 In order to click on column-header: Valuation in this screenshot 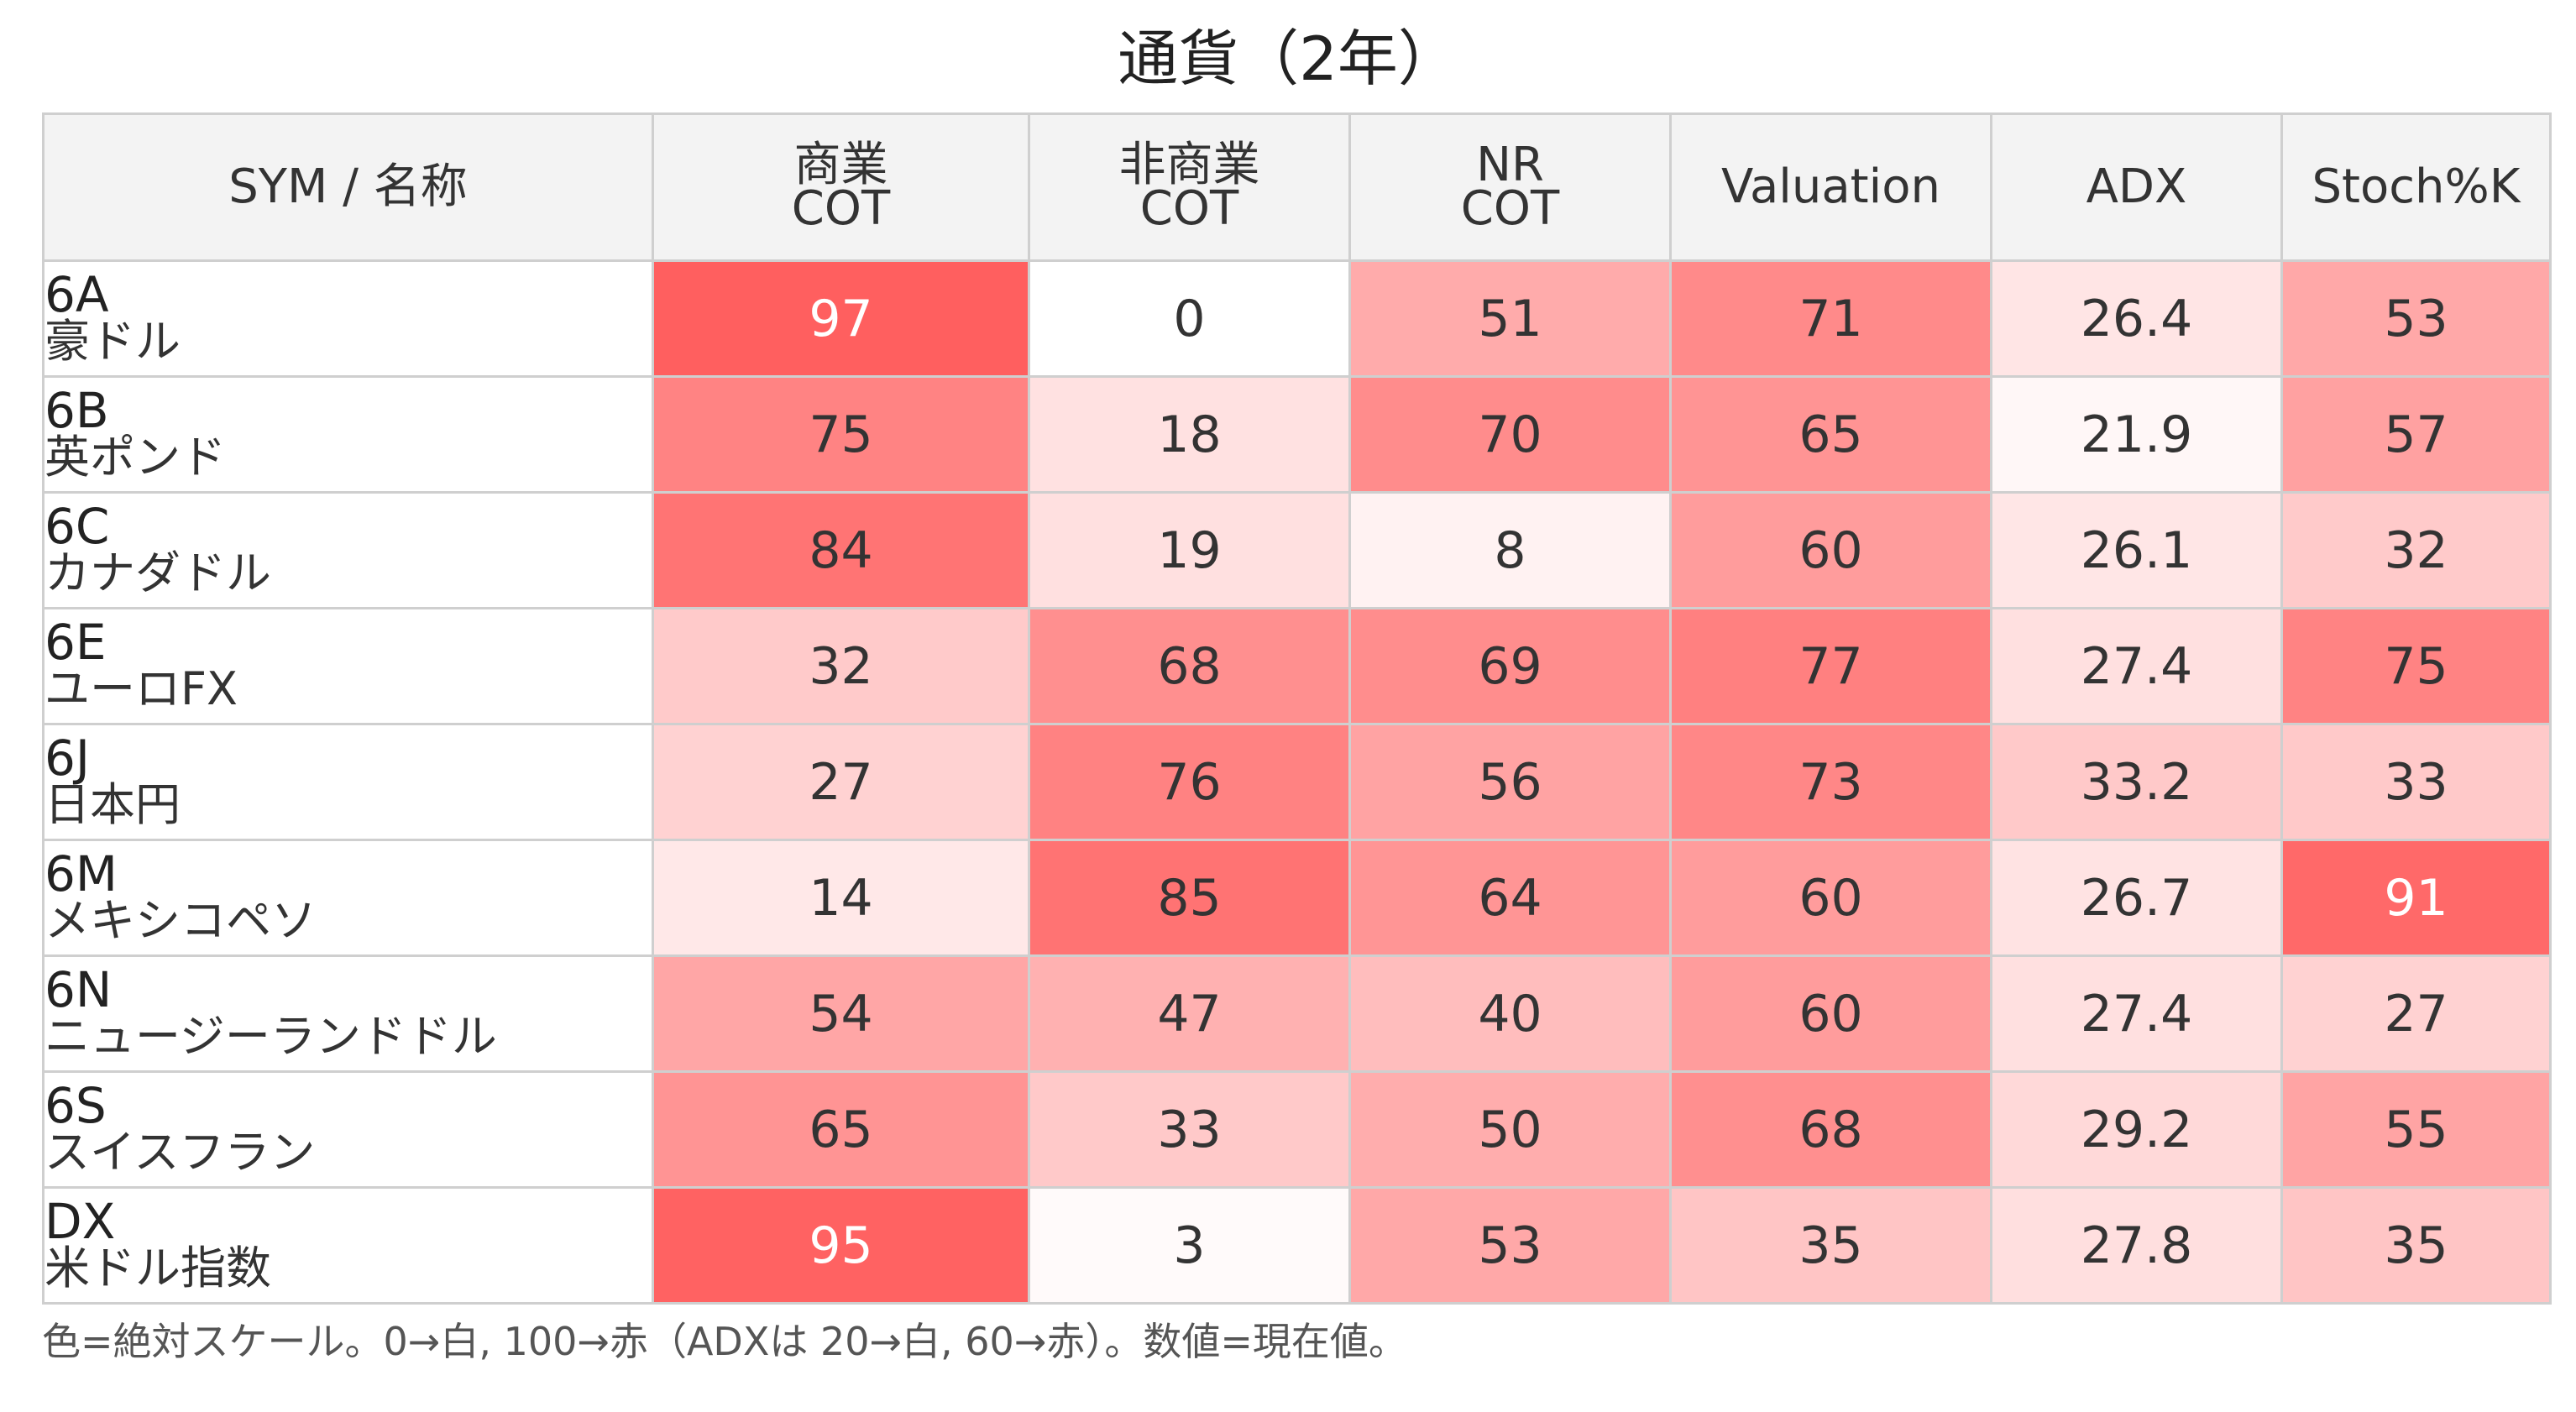, I will do `click(1830, 187)`.